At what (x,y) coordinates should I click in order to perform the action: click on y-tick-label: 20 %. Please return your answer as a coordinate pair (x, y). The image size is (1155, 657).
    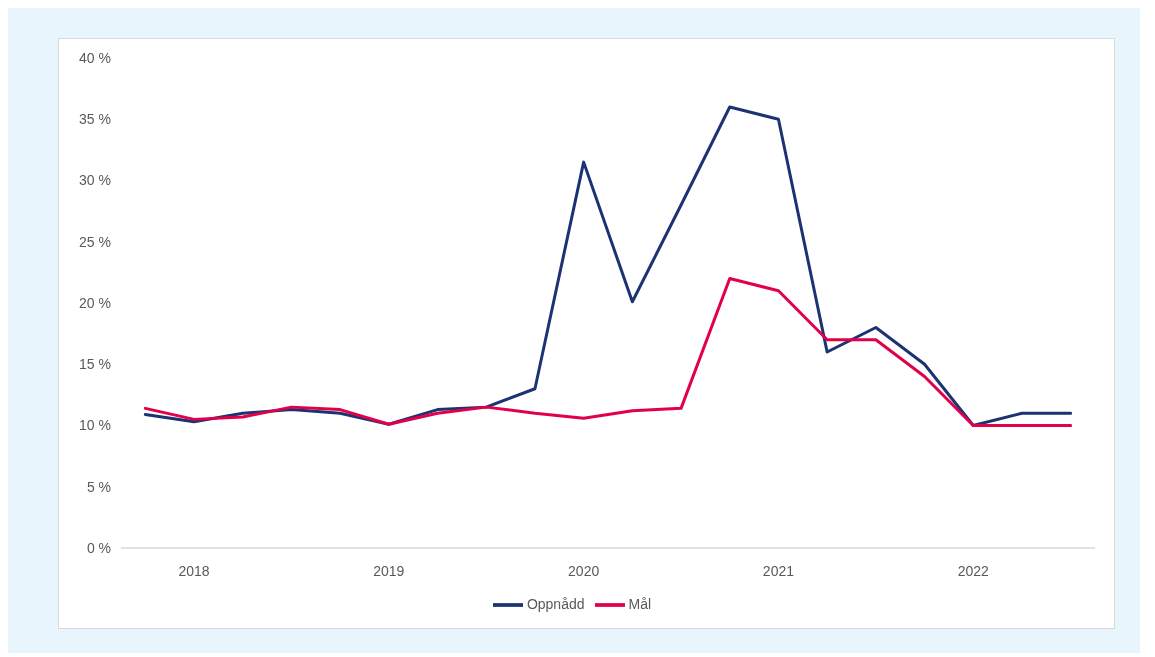
    Looking at the image, I should click on (95, 302).